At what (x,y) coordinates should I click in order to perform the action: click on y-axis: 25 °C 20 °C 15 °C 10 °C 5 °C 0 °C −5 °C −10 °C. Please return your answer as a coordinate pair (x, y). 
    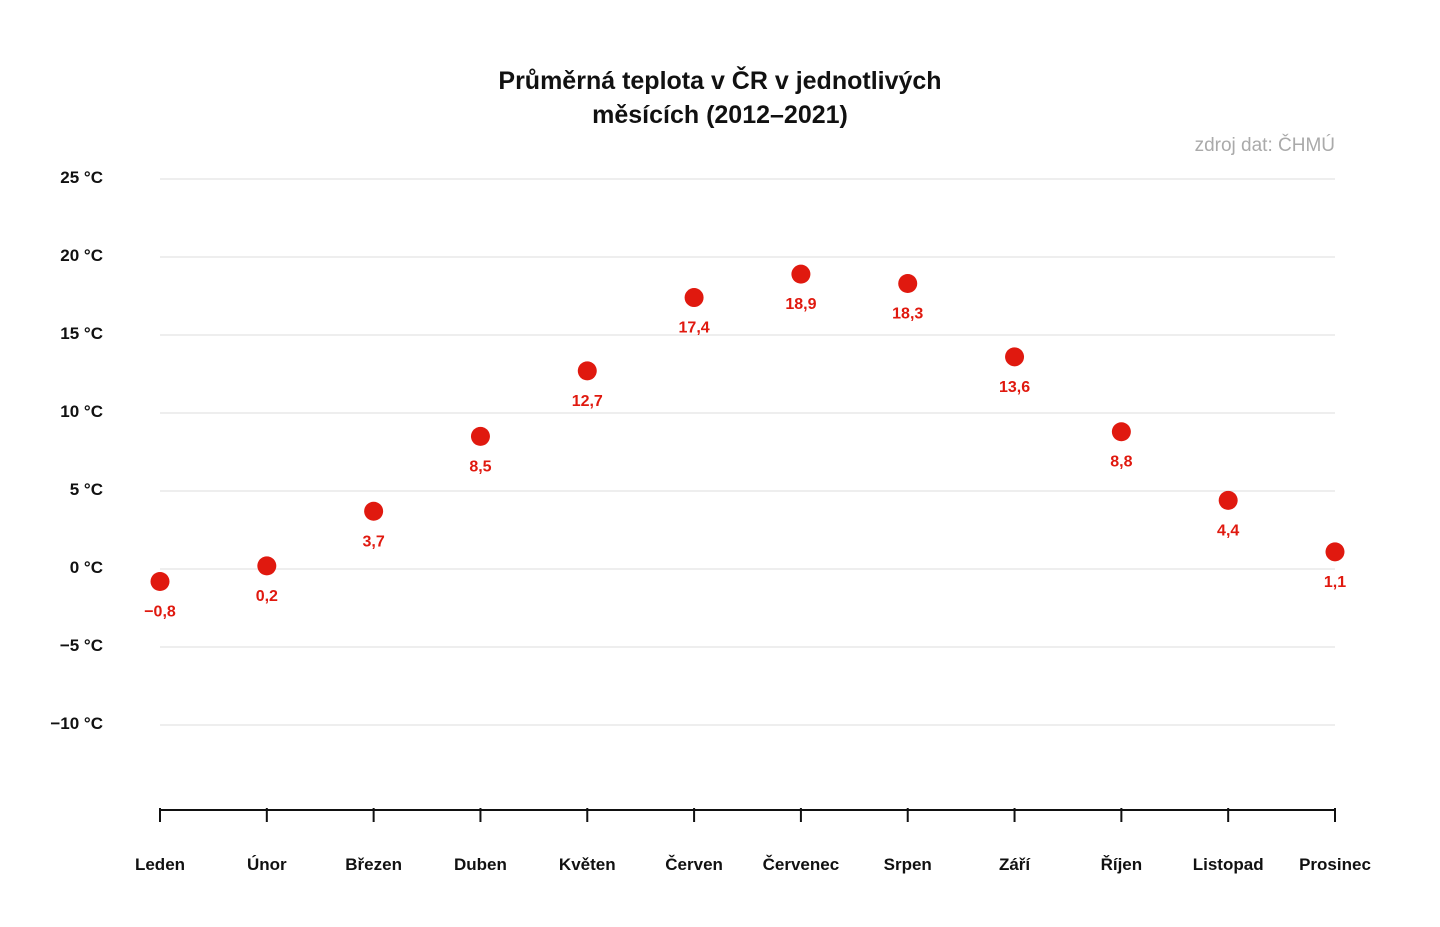
    Looking at the image, I should click on (76, 450).